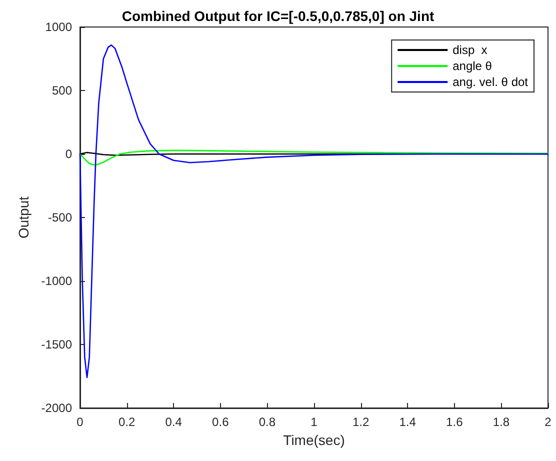  Describe the element at coordinates (314, 440) in the screenshot. I see `x-axis-title: Time(sec)` at that location.